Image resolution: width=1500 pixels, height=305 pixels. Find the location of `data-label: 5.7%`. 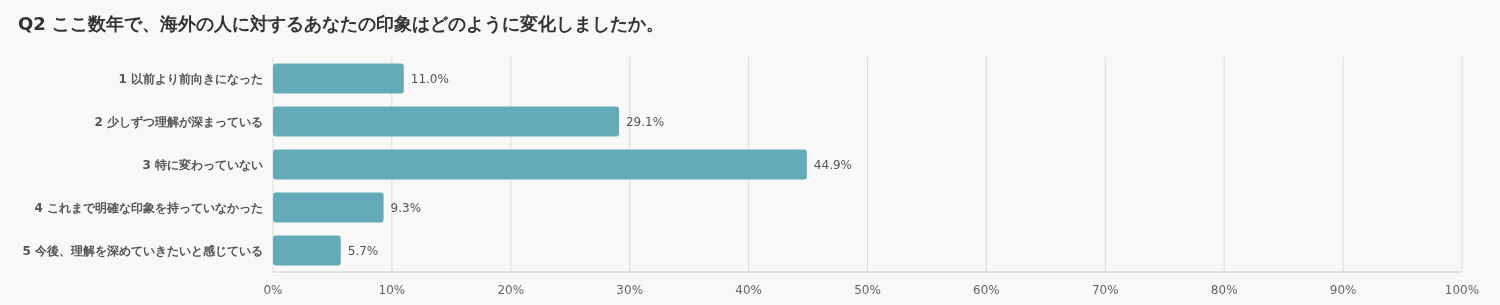

data-label: 5.7% is located at coordinates (363, 250).